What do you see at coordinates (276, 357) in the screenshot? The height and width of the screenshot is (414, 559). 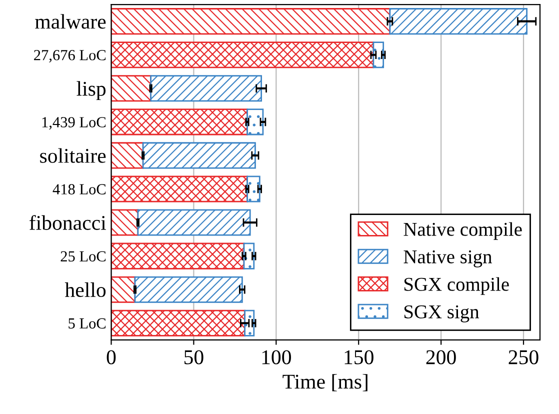 I see `x-tick-label: 100` at bounding box center [276, 357].